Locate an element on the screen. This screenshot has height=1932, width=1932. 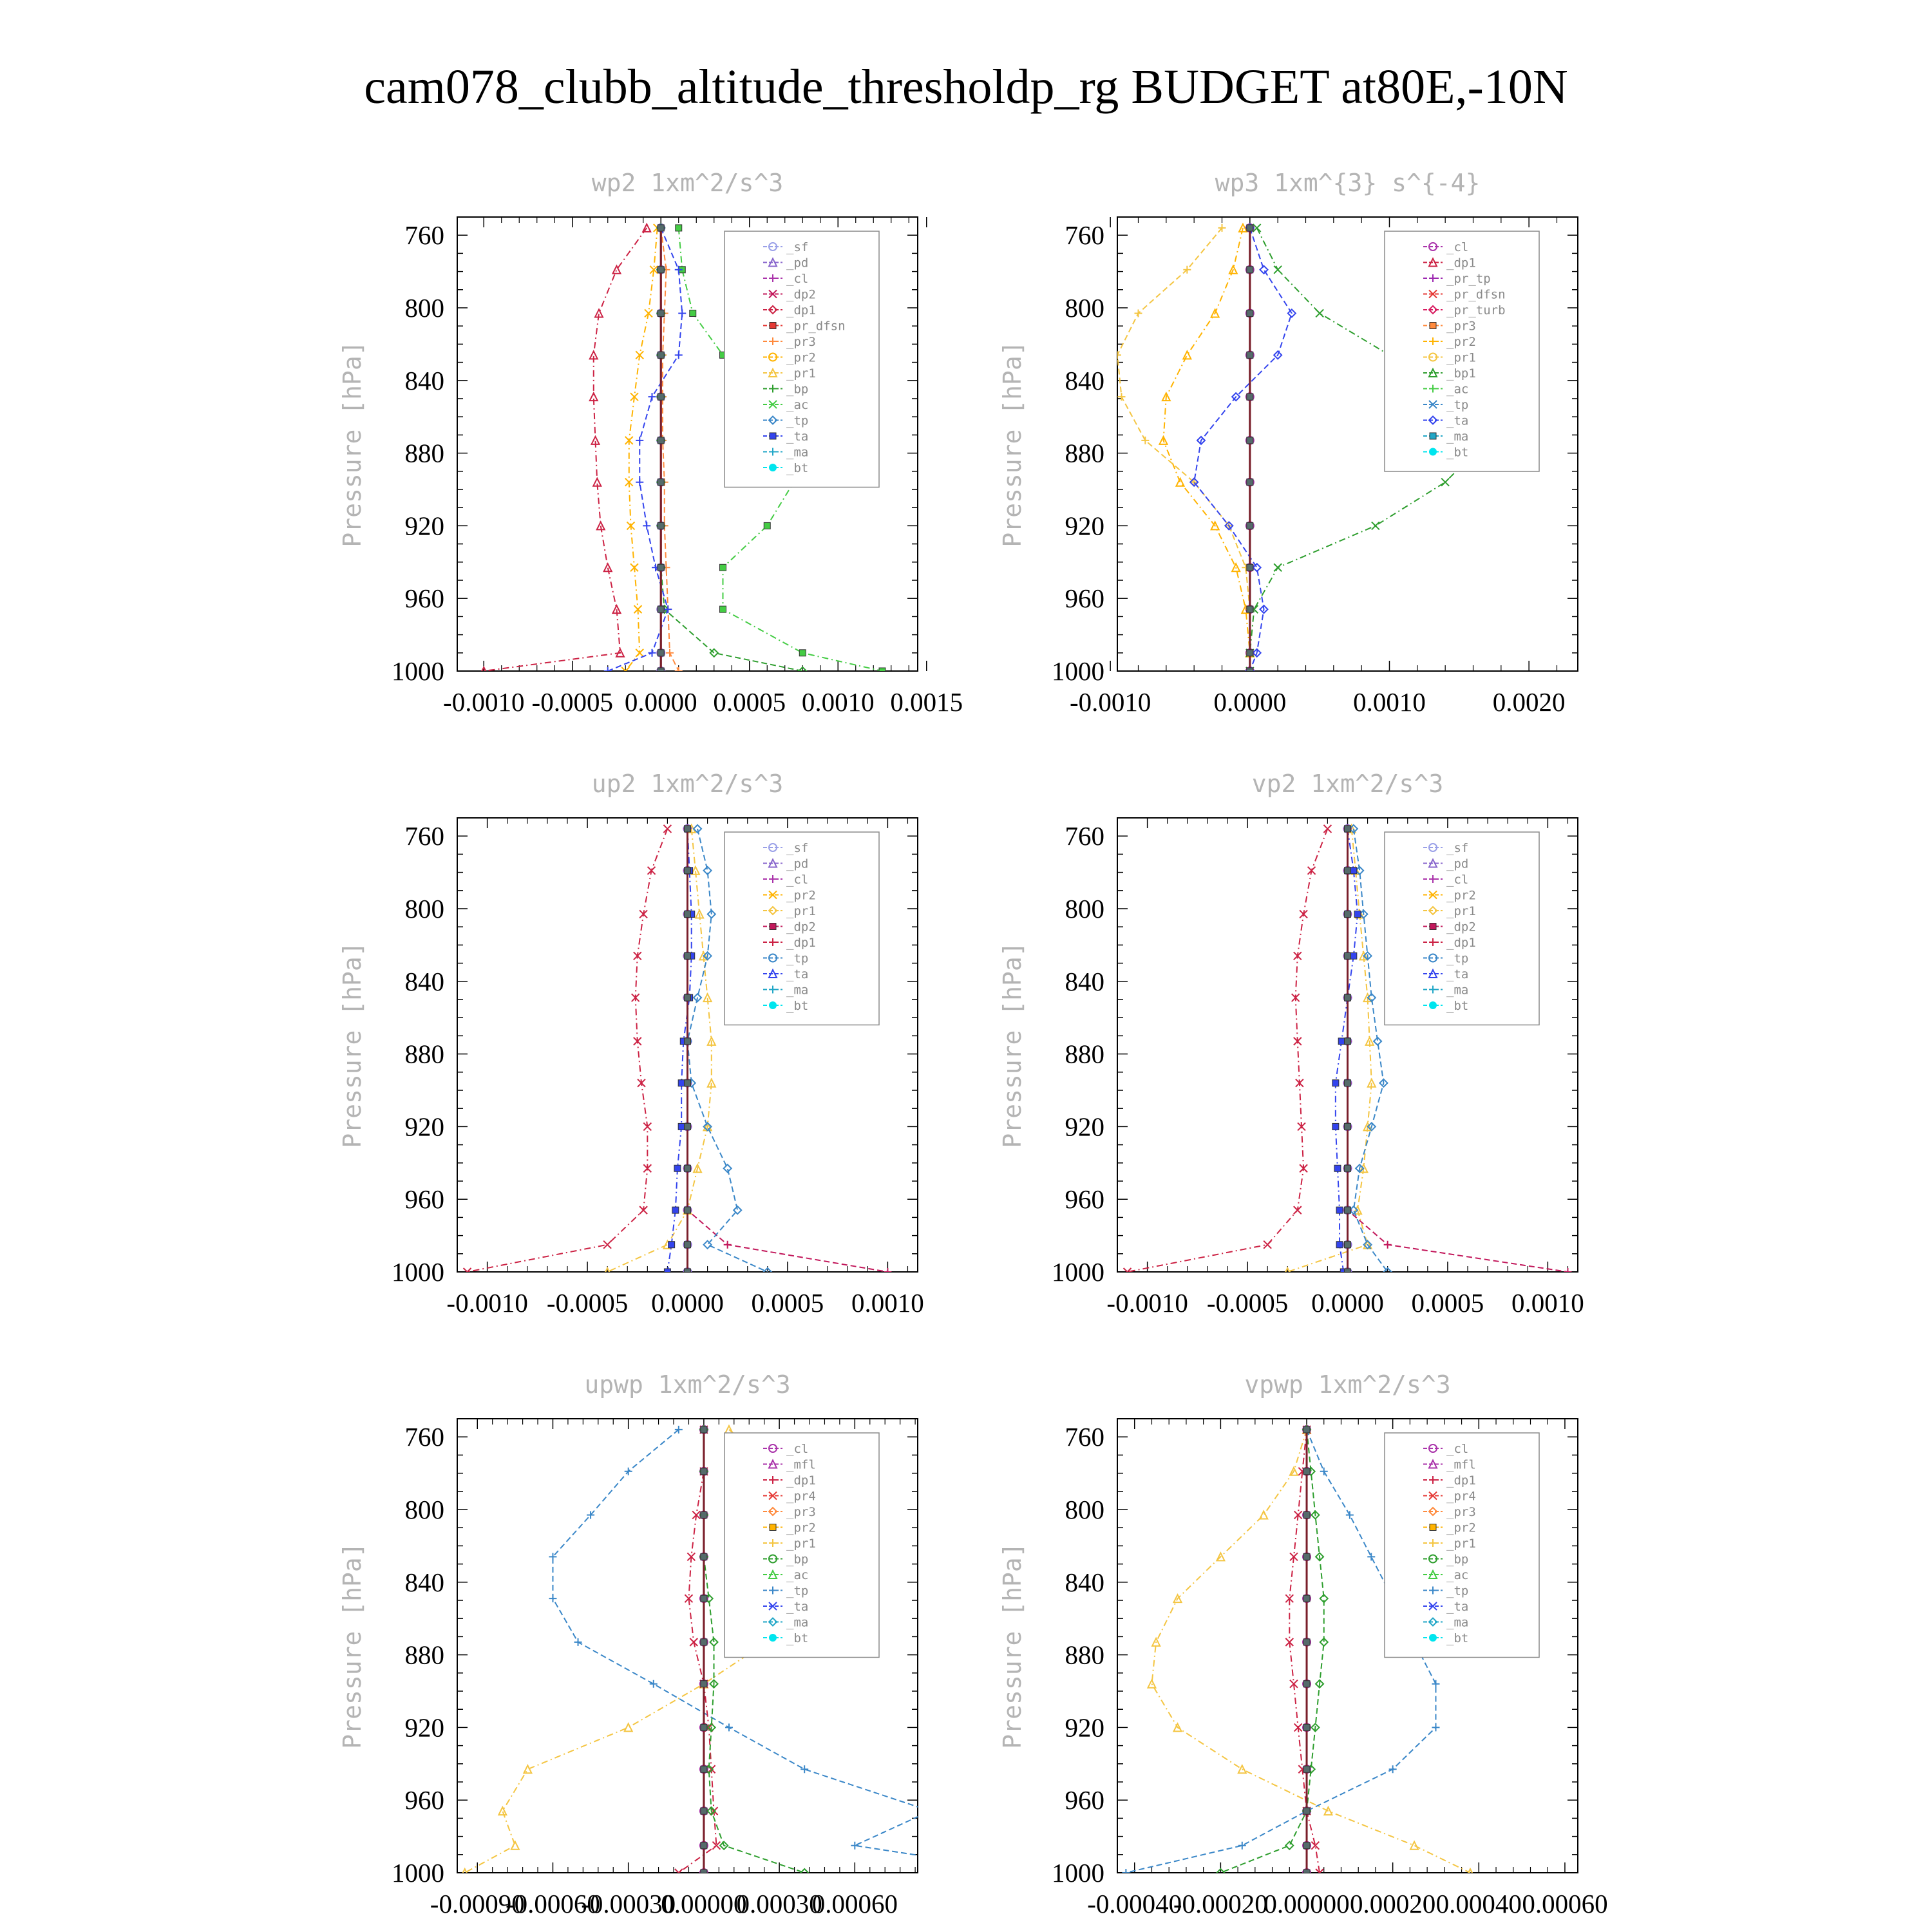
panel-title: wp3 1xm^{3} s^{-4} is located at coordinates (1348, 183).